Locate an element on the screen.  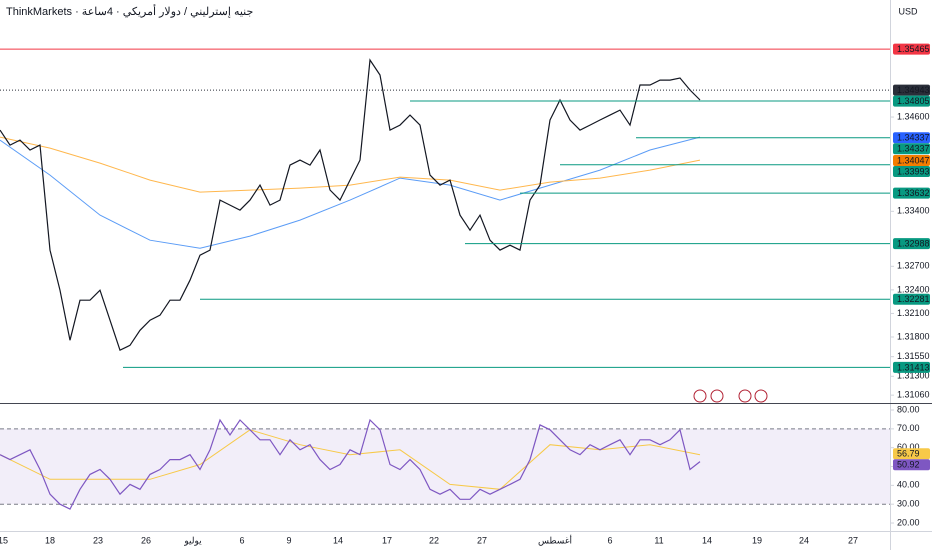
x-tick-label: 18 is located at coordinates (50, 540).